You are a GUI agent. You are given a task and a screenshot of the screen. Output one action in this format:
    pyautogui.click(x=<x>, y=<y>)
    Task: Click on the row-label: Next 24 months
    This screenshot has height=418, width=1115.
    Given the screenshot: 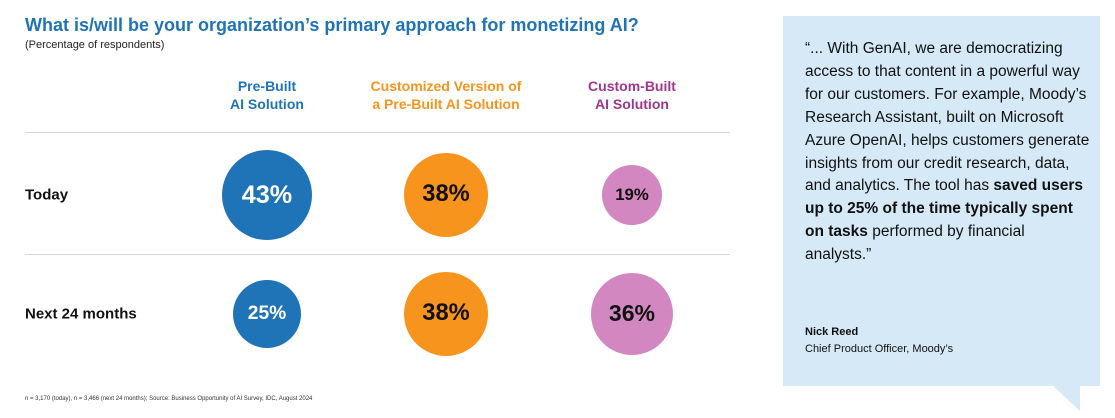 What is the action you would take?
    pyautogui.click(x=81, y=314)
    